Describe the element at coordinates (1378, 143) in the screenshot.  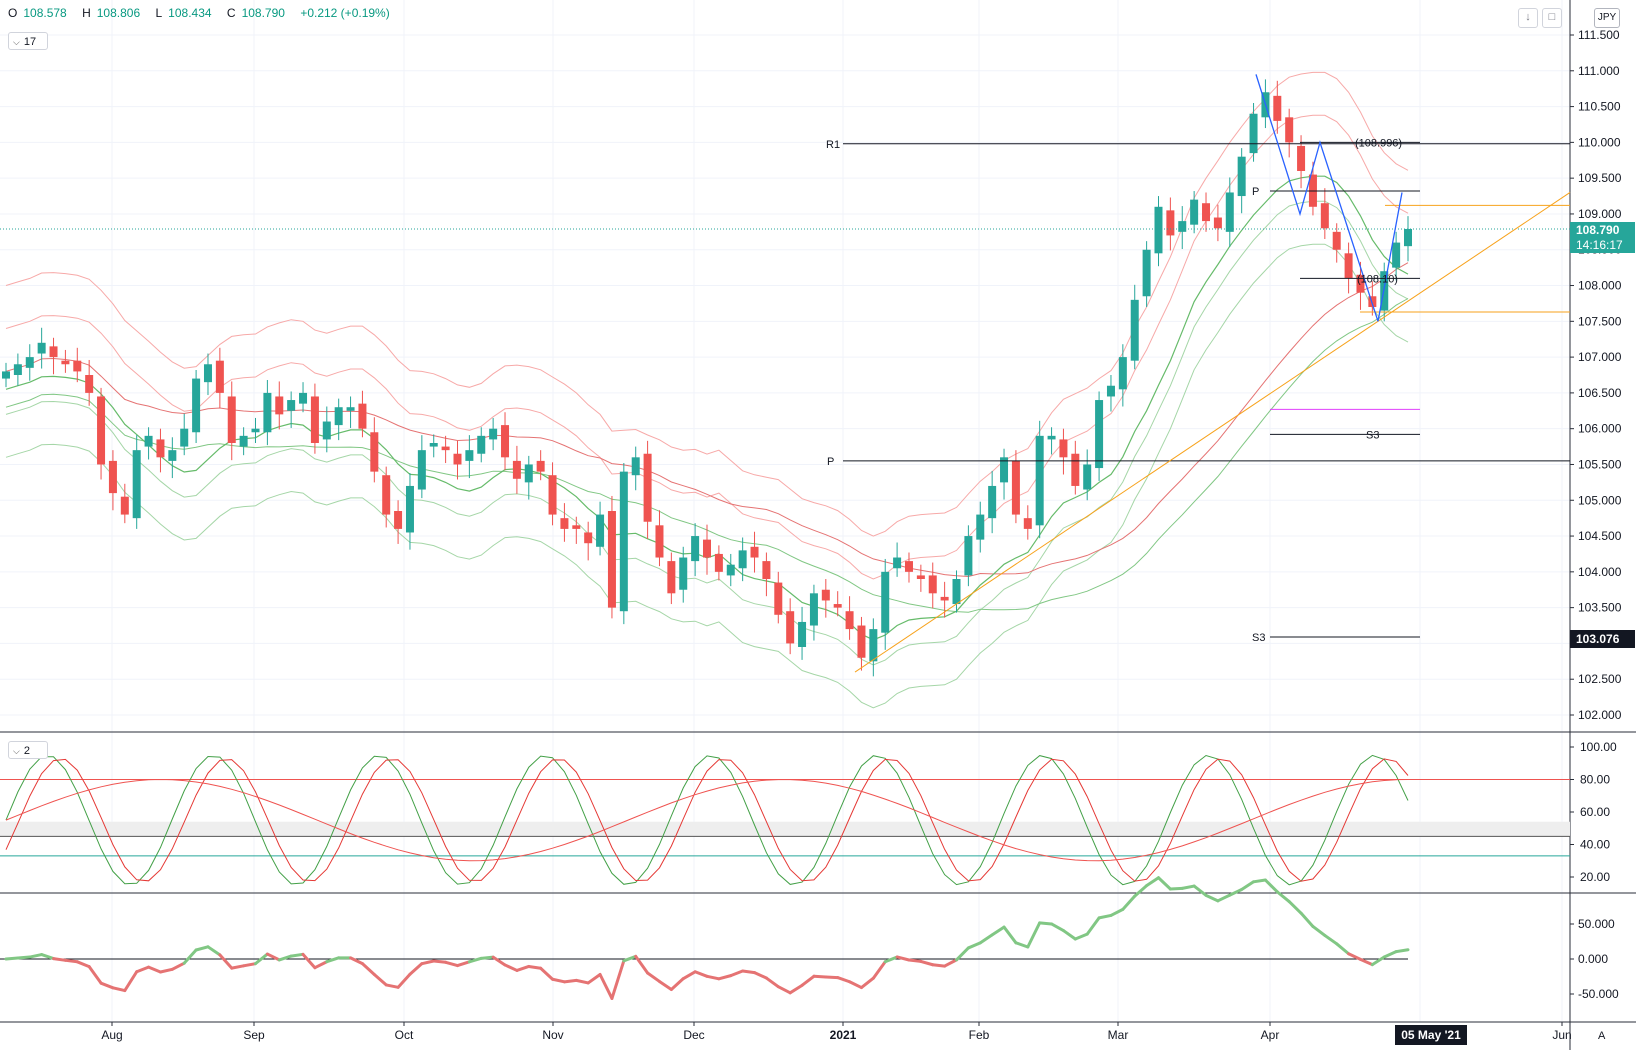
I see `fib-top-label: (108.996)` at that location.